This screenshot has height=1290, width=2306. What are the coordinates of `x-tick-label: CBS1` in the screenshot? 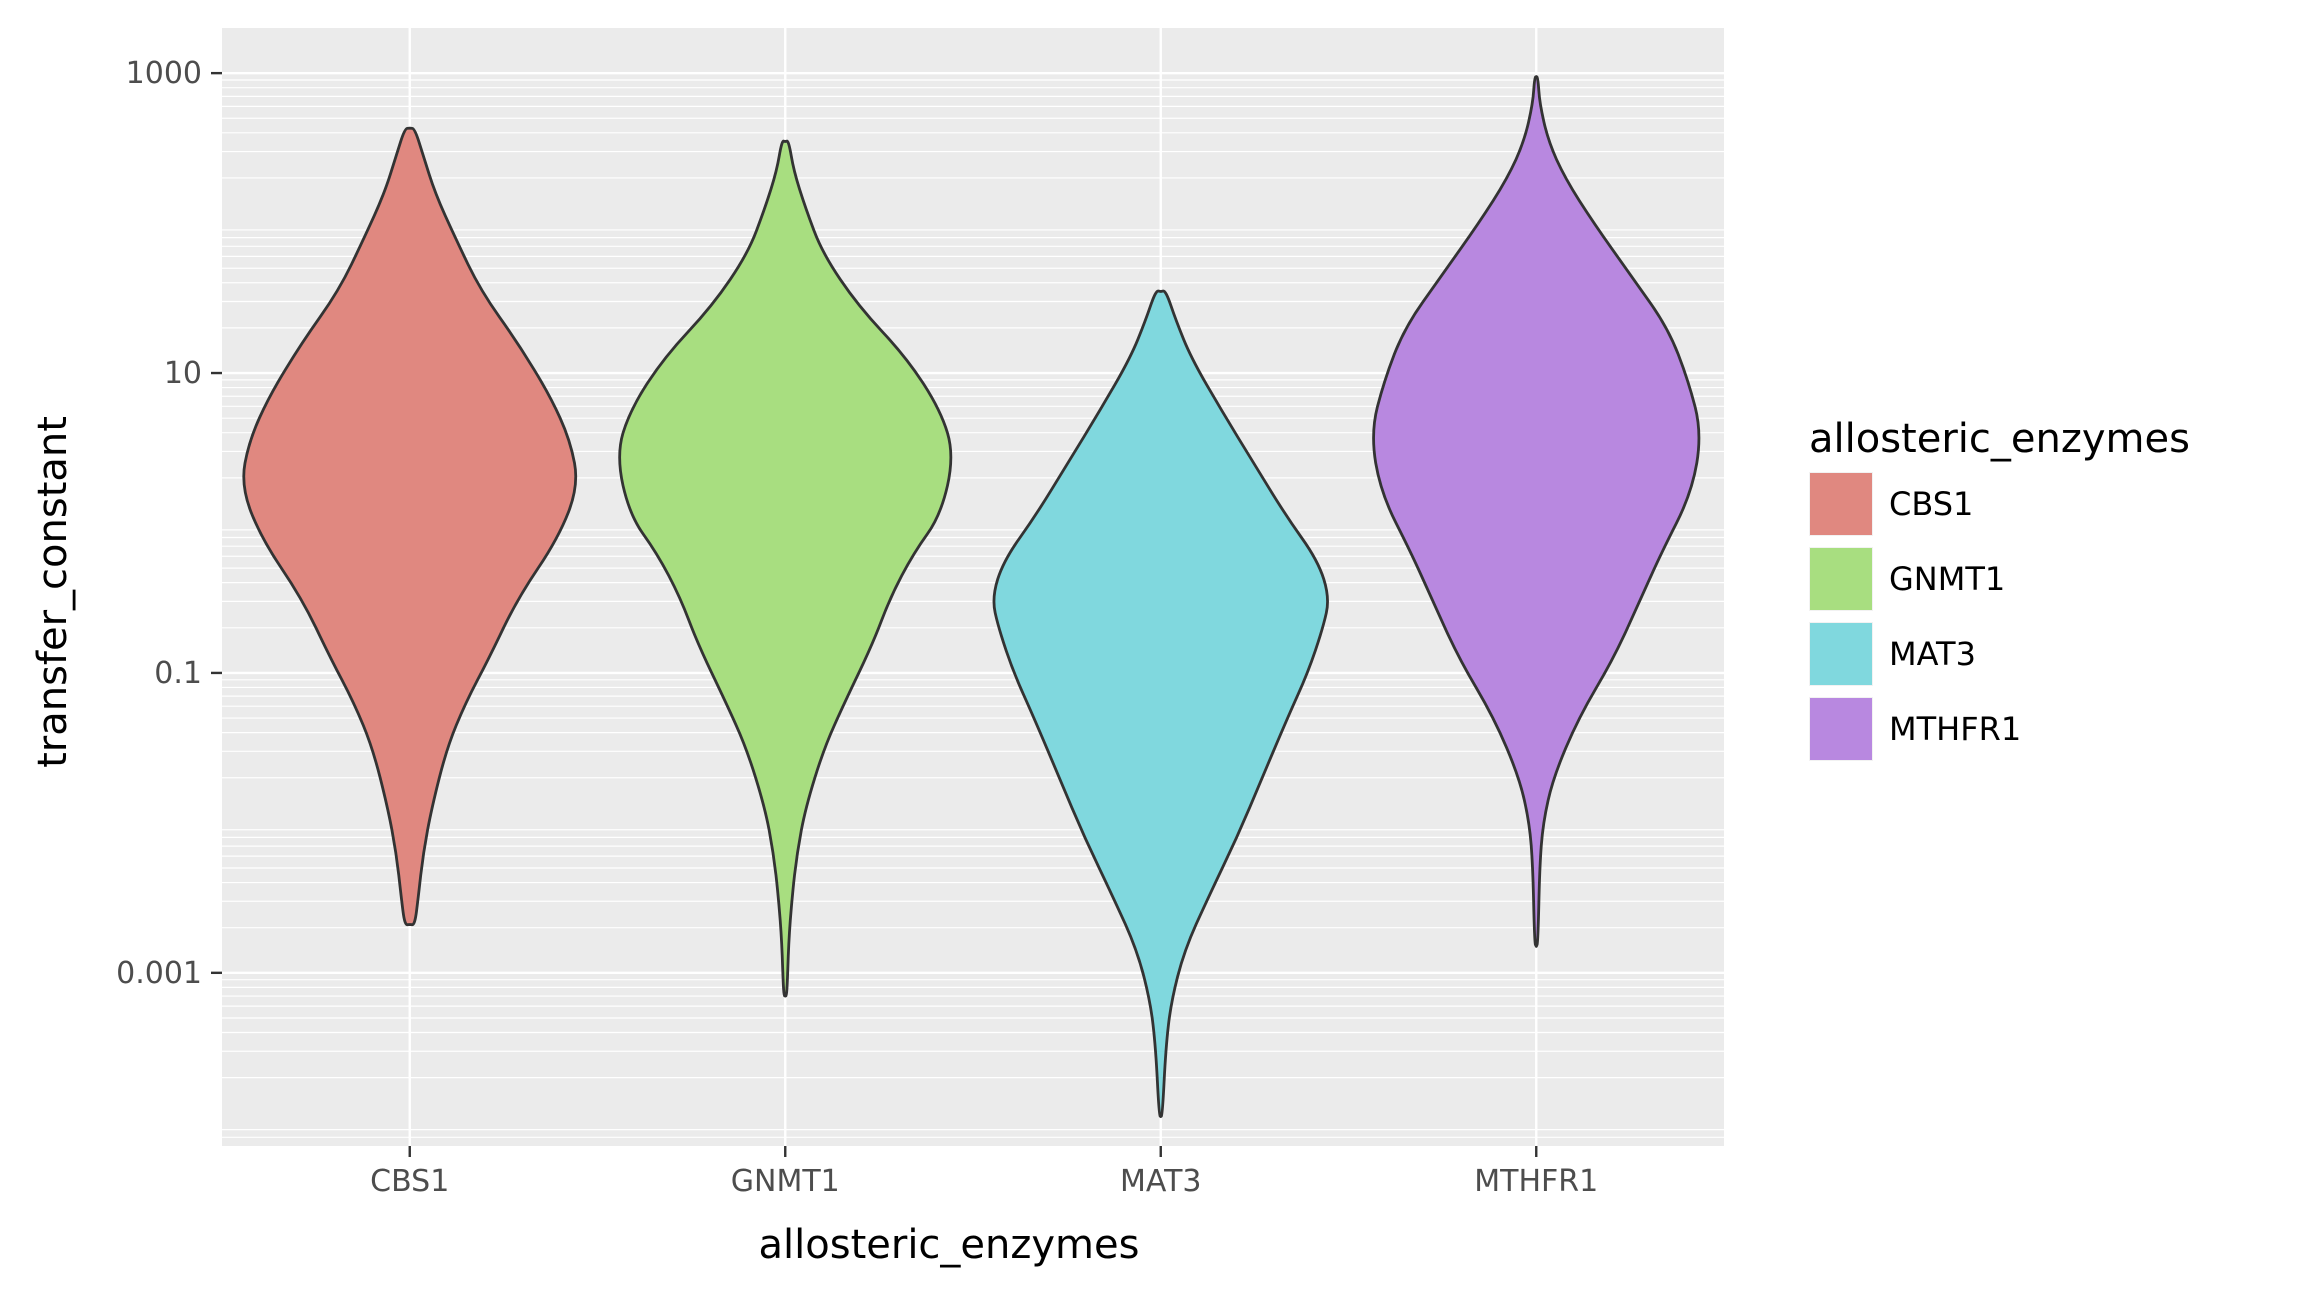 It's located at (409, 1181).